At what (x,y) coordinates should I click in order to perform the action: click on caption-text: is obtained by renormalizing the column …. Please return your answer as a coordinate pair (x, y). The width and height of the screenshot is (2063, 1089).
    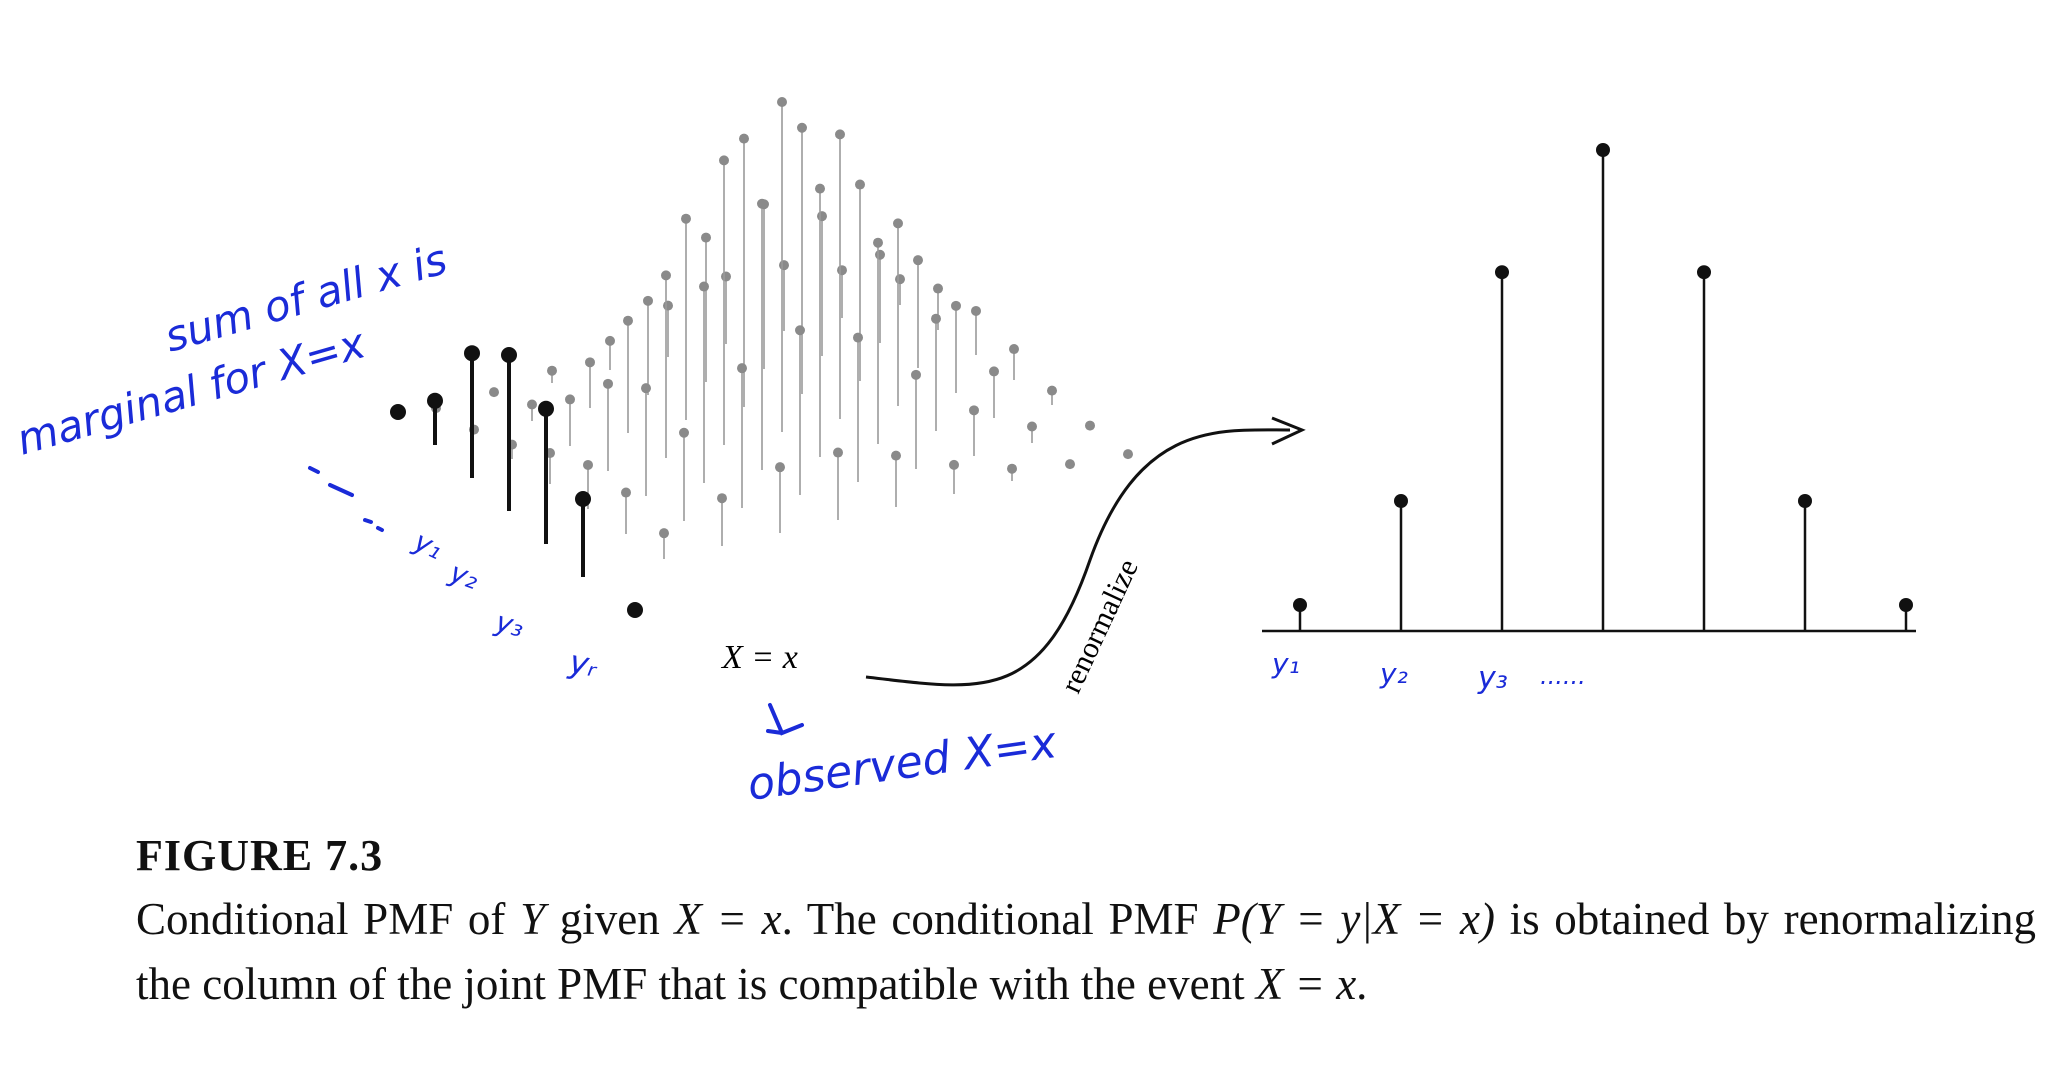
    Looking at the image, I should click on (1086, 951).